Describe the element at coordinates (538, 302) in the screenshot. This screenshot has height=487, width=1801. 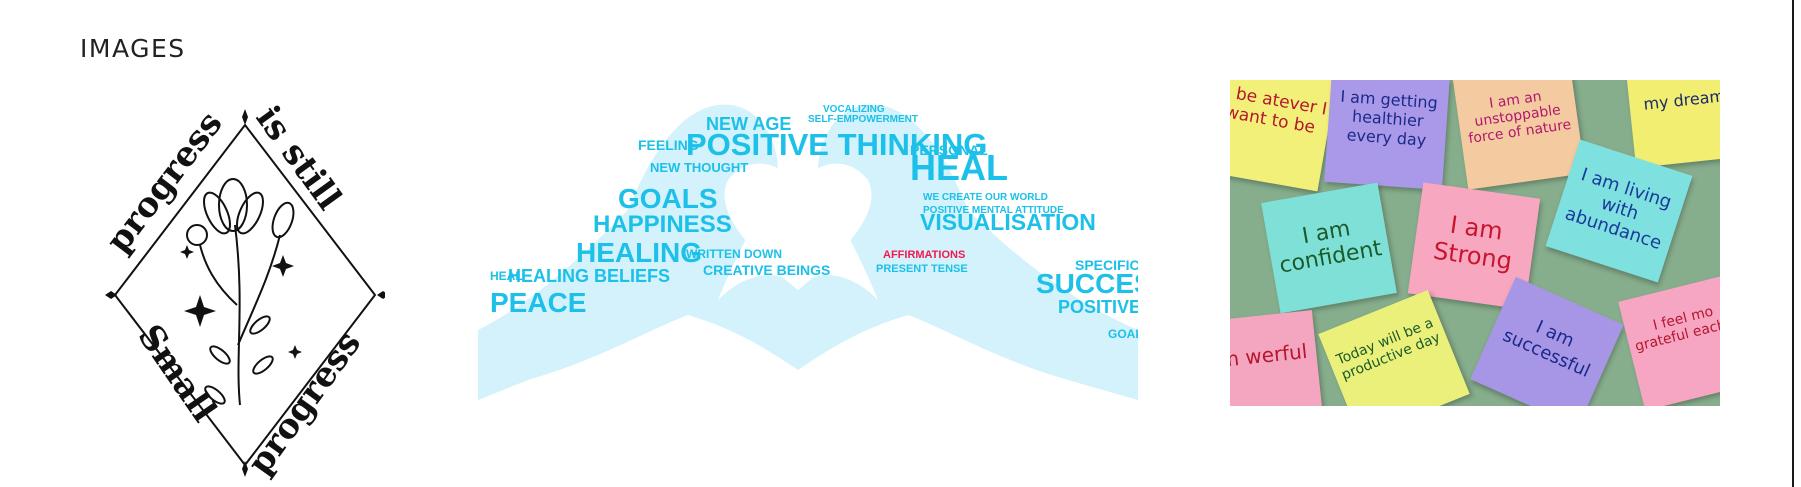
I see `word-peace: PEACE` at that location.